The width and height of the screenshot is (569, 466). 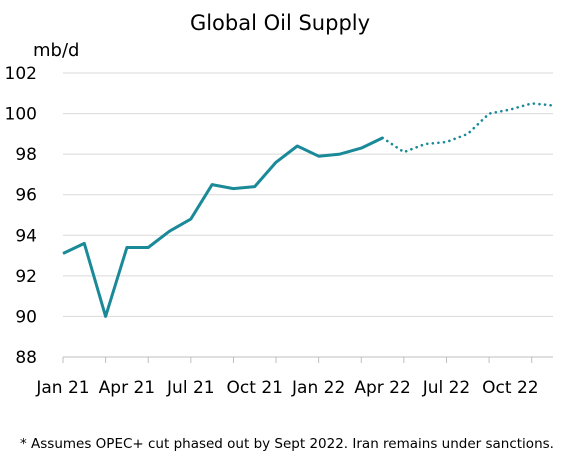 What do you see at coordinates (26, 236) in the screenshot?
I see `y-tick-label: 94` at bounding box center [26, 236].